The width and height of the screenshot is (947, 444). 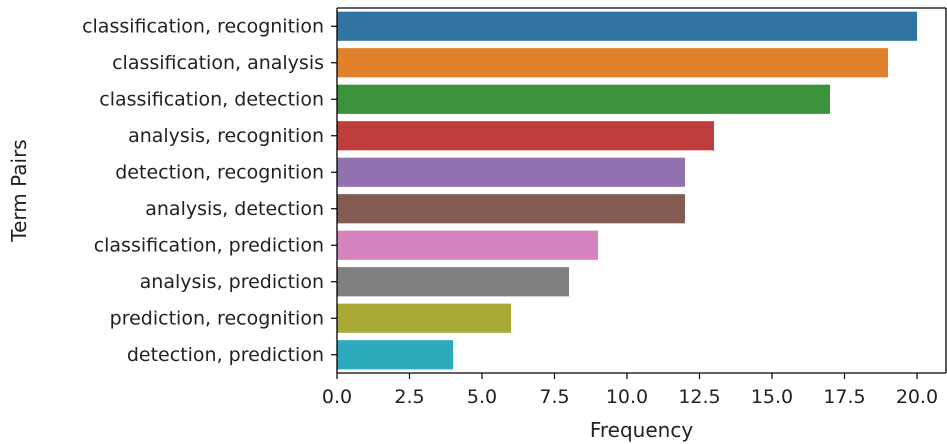 What do you see at coordinates (218, 63) in the screenshot?
I see `y-tick-label: classification, analysis` at bounding box center [218, 63].